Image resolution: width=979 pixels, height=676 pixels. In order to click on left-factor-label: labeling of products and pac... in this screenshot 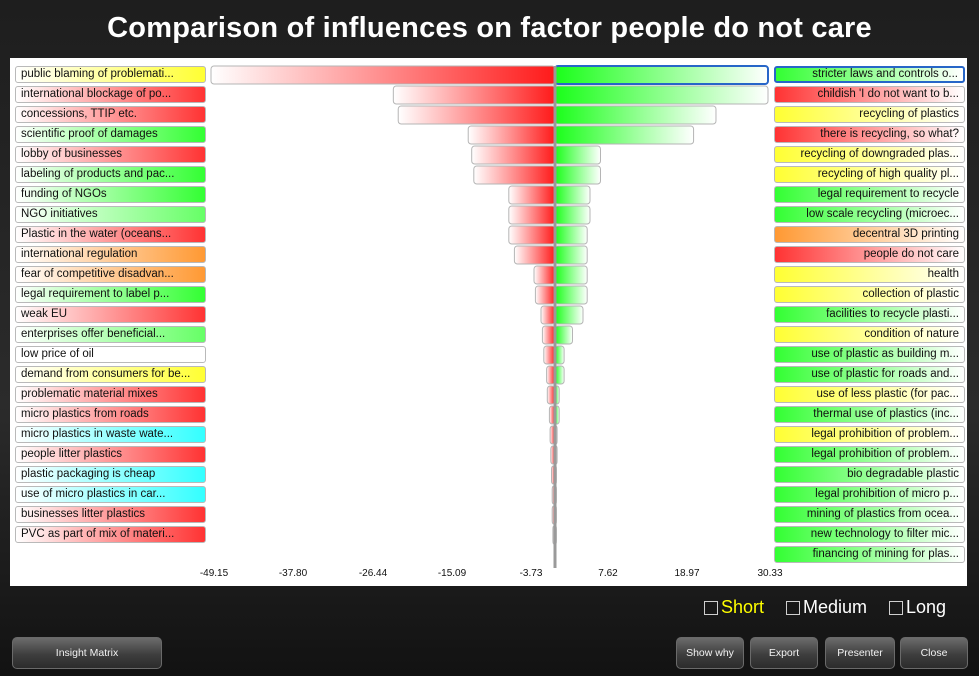, I will do `click(110, 174)`.